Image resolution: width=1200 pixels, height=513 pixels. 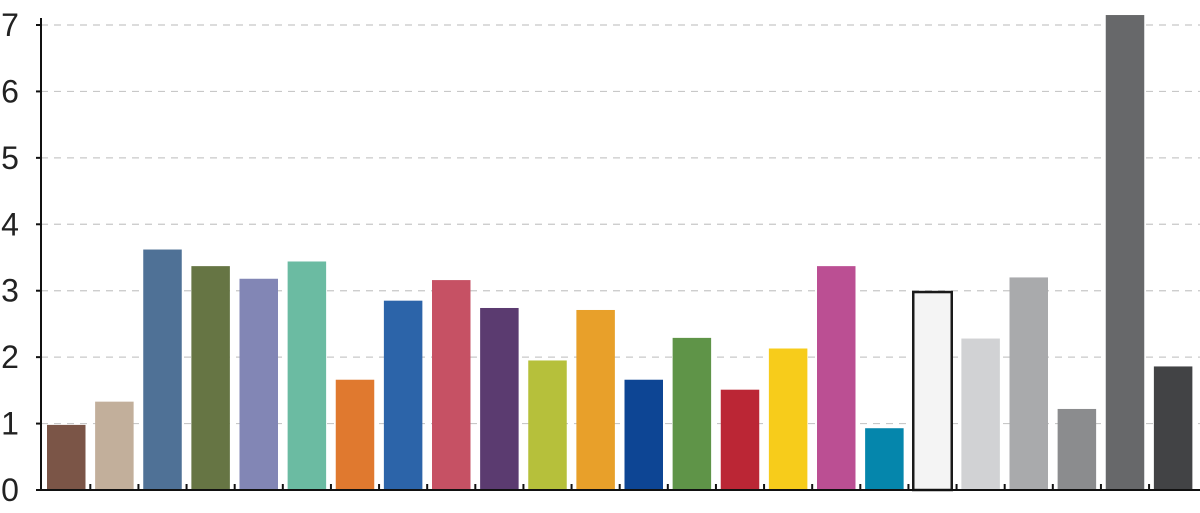 What do you see at coordinates (10, 257) in the screenshot?
I see `y-tick-labels: 0 1 2 3 4 5 6 7` at bounding box center [10, 257].